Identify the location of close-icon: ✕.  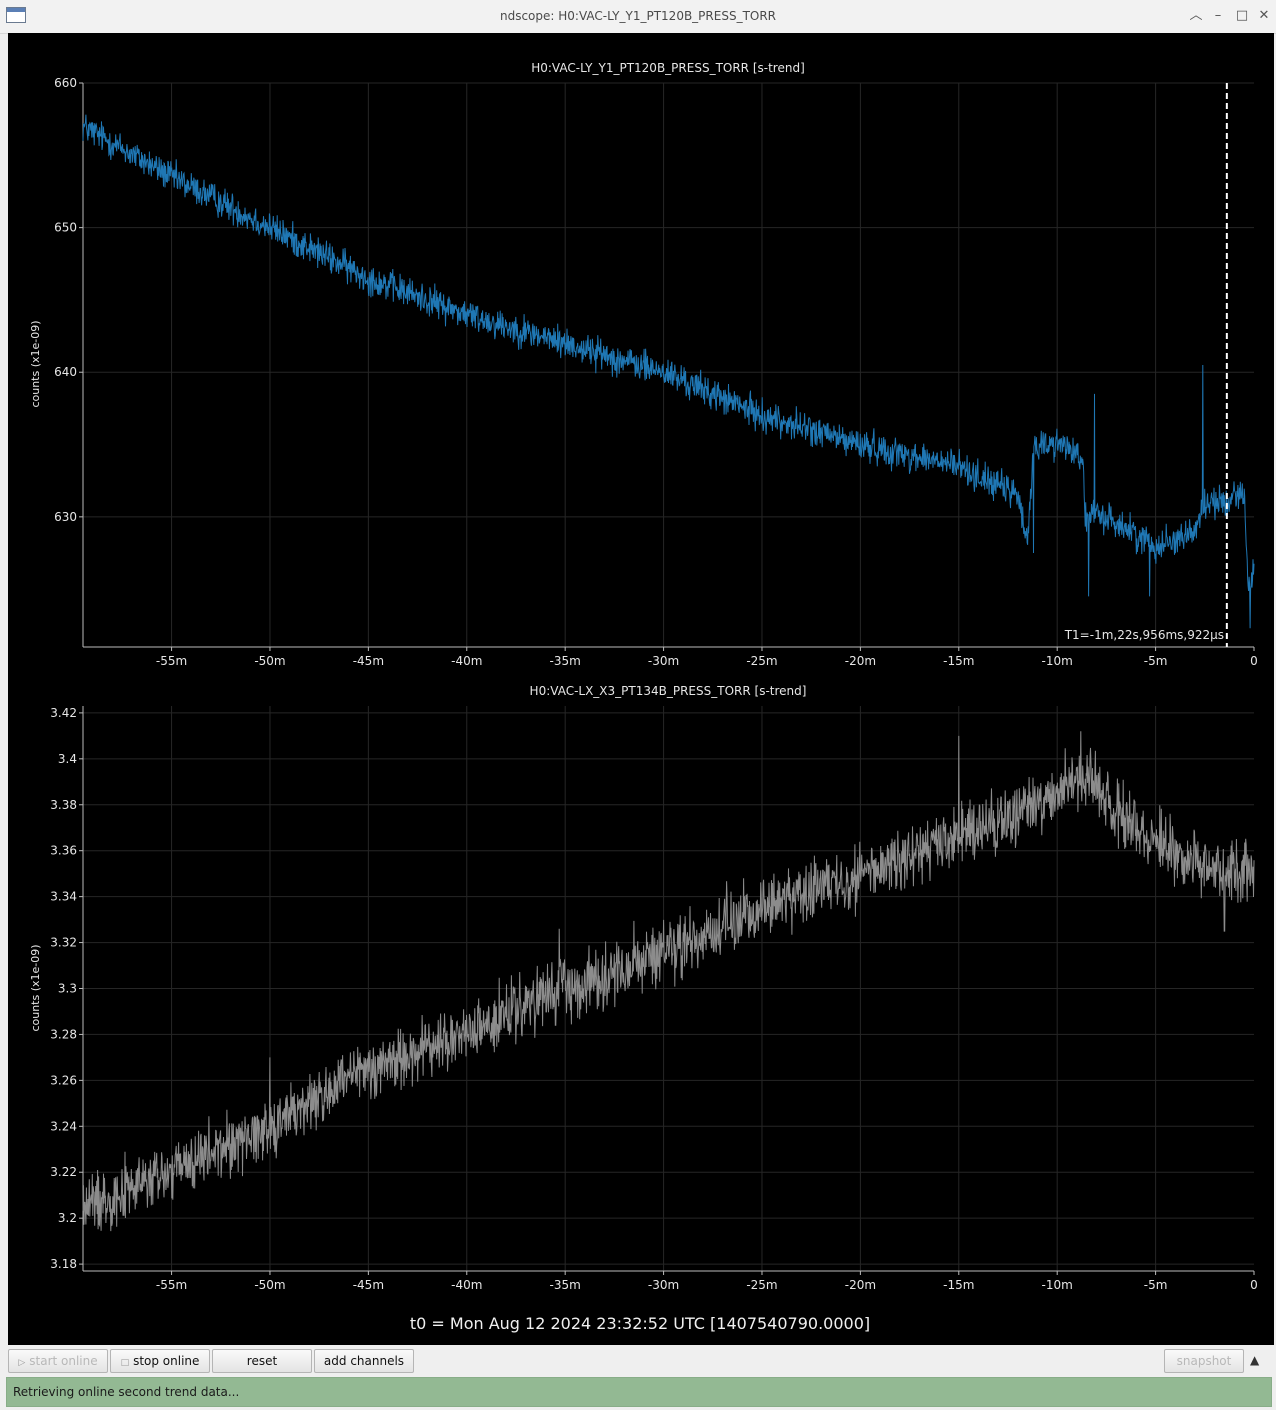
(1264, 15).